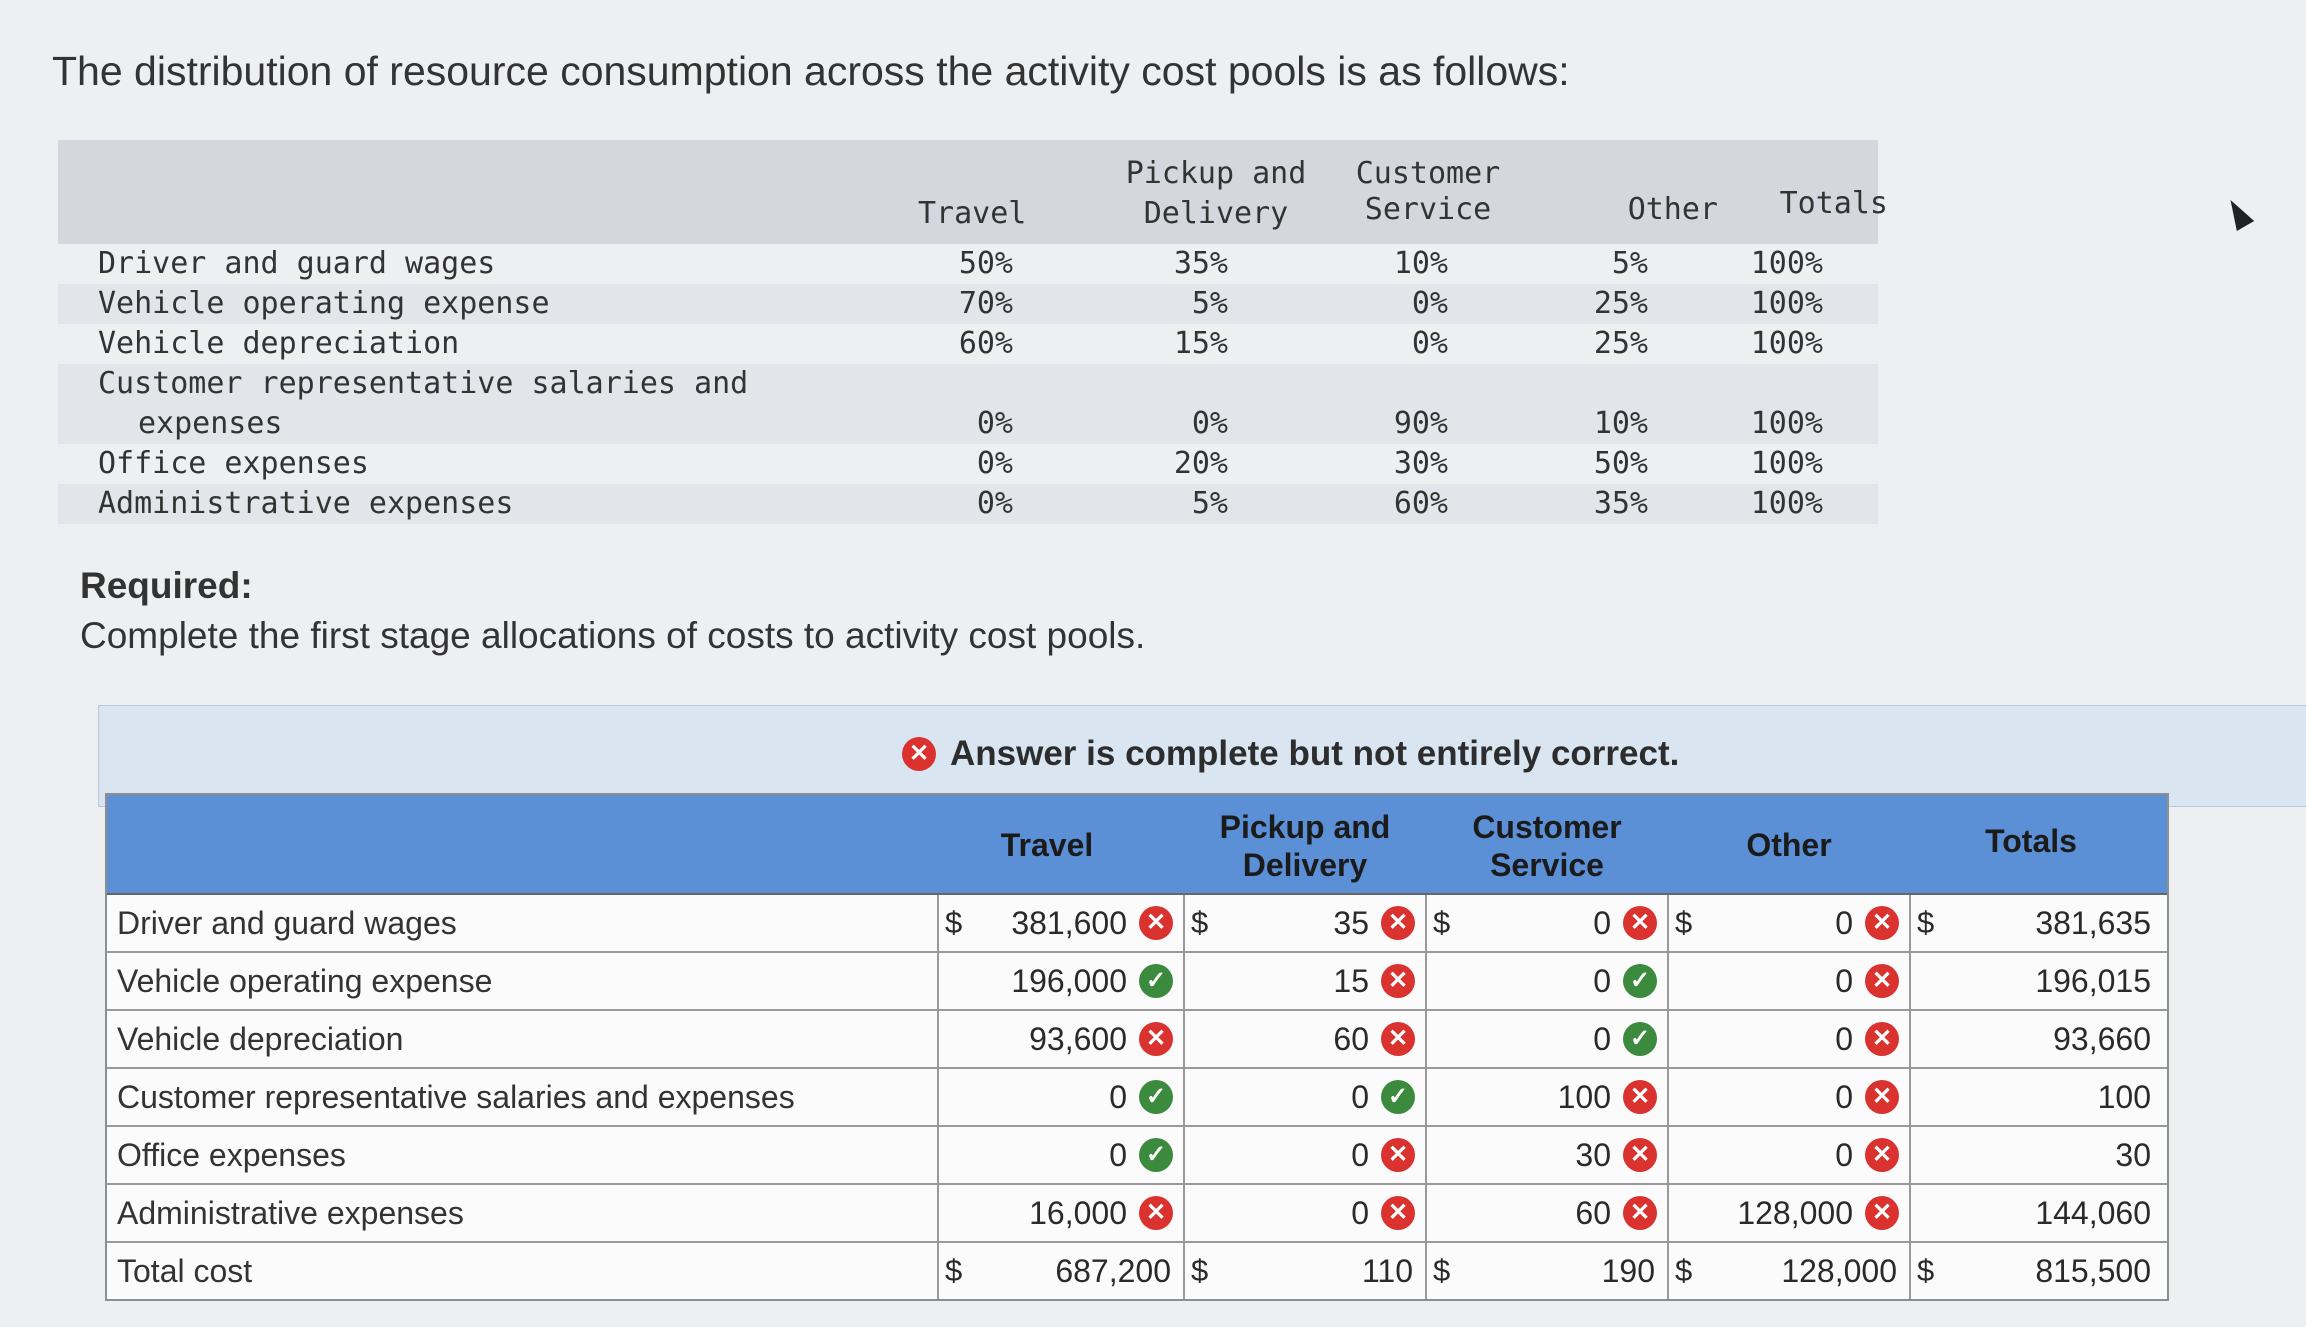  Describe the element at coordinates (2093, 1271) in the screenshot. I see `answer-value: 815,500` at that location.